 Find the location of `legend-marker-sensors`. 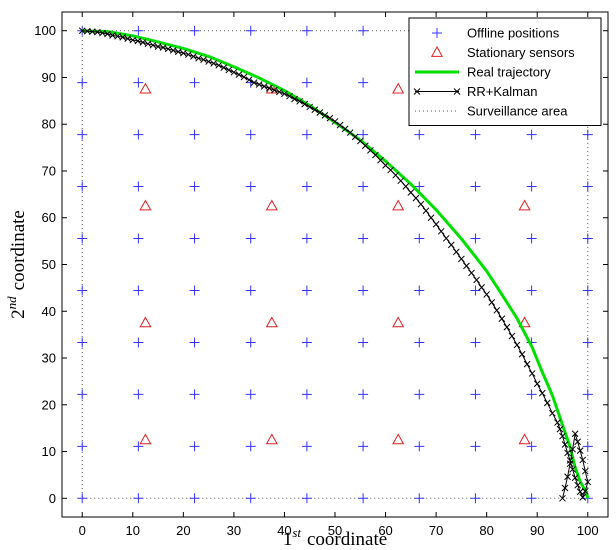

legend-marker-sensors is located at coordinates (437, 51).